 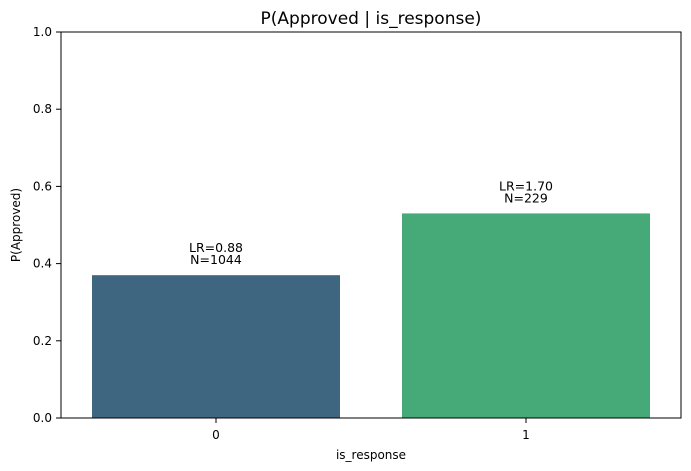 I want to click on x-axis-label: is_response, so click(x=371, y=455).